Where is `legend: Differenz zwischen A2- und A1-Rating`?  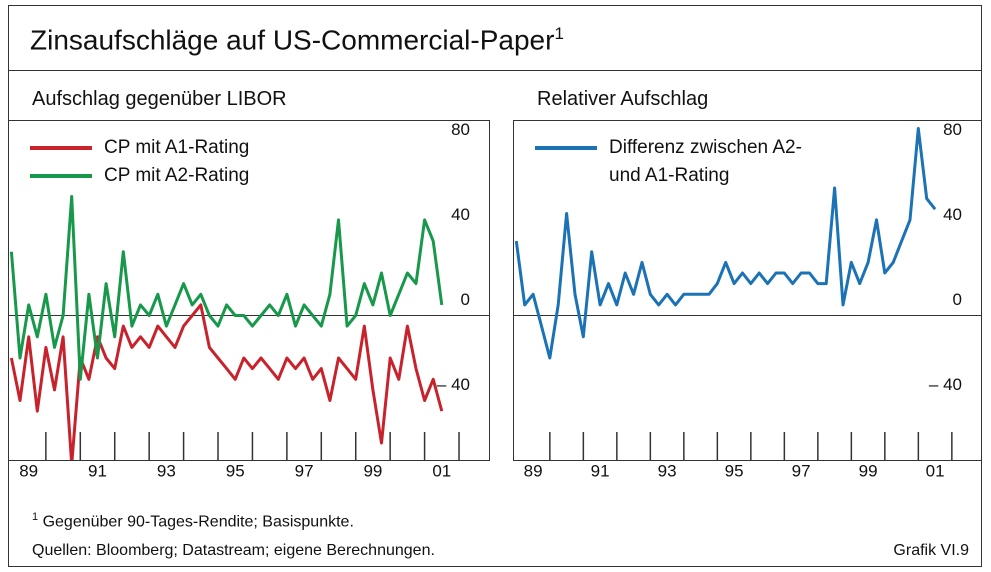 legend: Differenz zwischen A2- und A1-Rating is located at coordinates (685, 162).